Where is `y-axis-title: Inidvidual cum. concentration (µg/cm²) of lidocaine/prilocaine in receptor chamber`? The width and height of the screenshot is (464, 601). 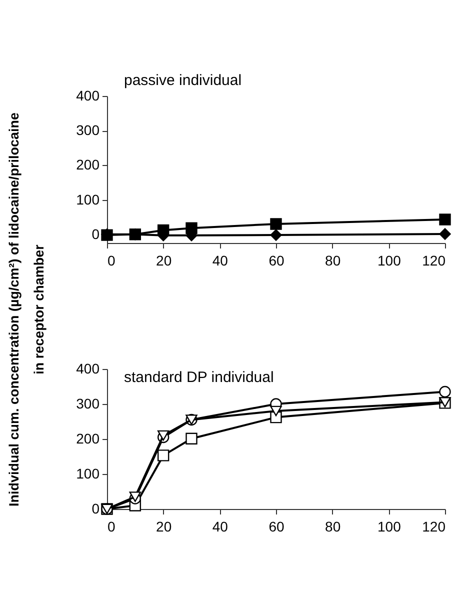
y-axis-title: Inidvidual cum. concentration (µg/cm²) of lidocaine/prilocaine in receptor chamber is located at coordinates (26, 309).